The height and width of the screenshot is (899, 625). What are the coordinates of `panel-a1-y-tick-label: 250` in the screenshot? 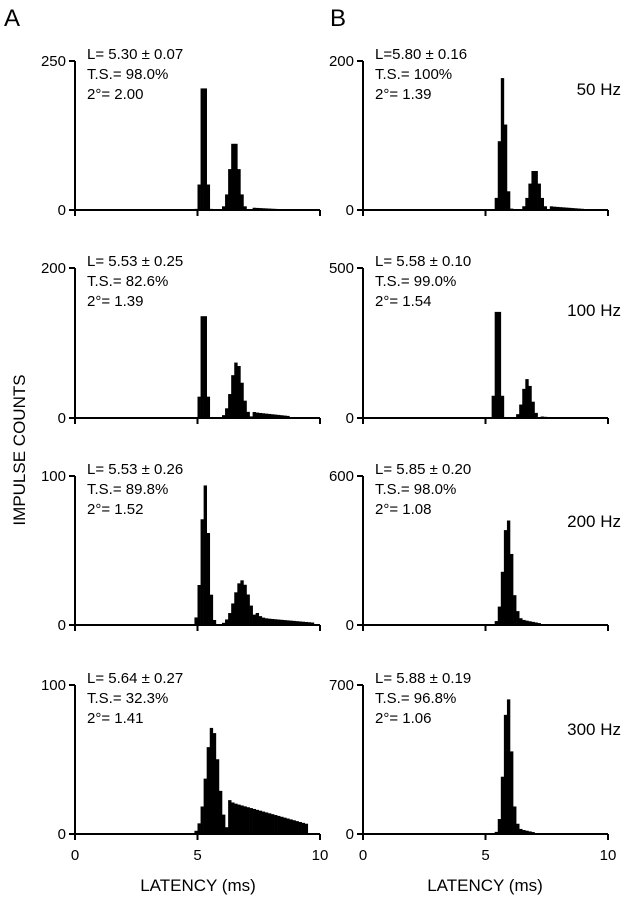 It's located at (53, 61).